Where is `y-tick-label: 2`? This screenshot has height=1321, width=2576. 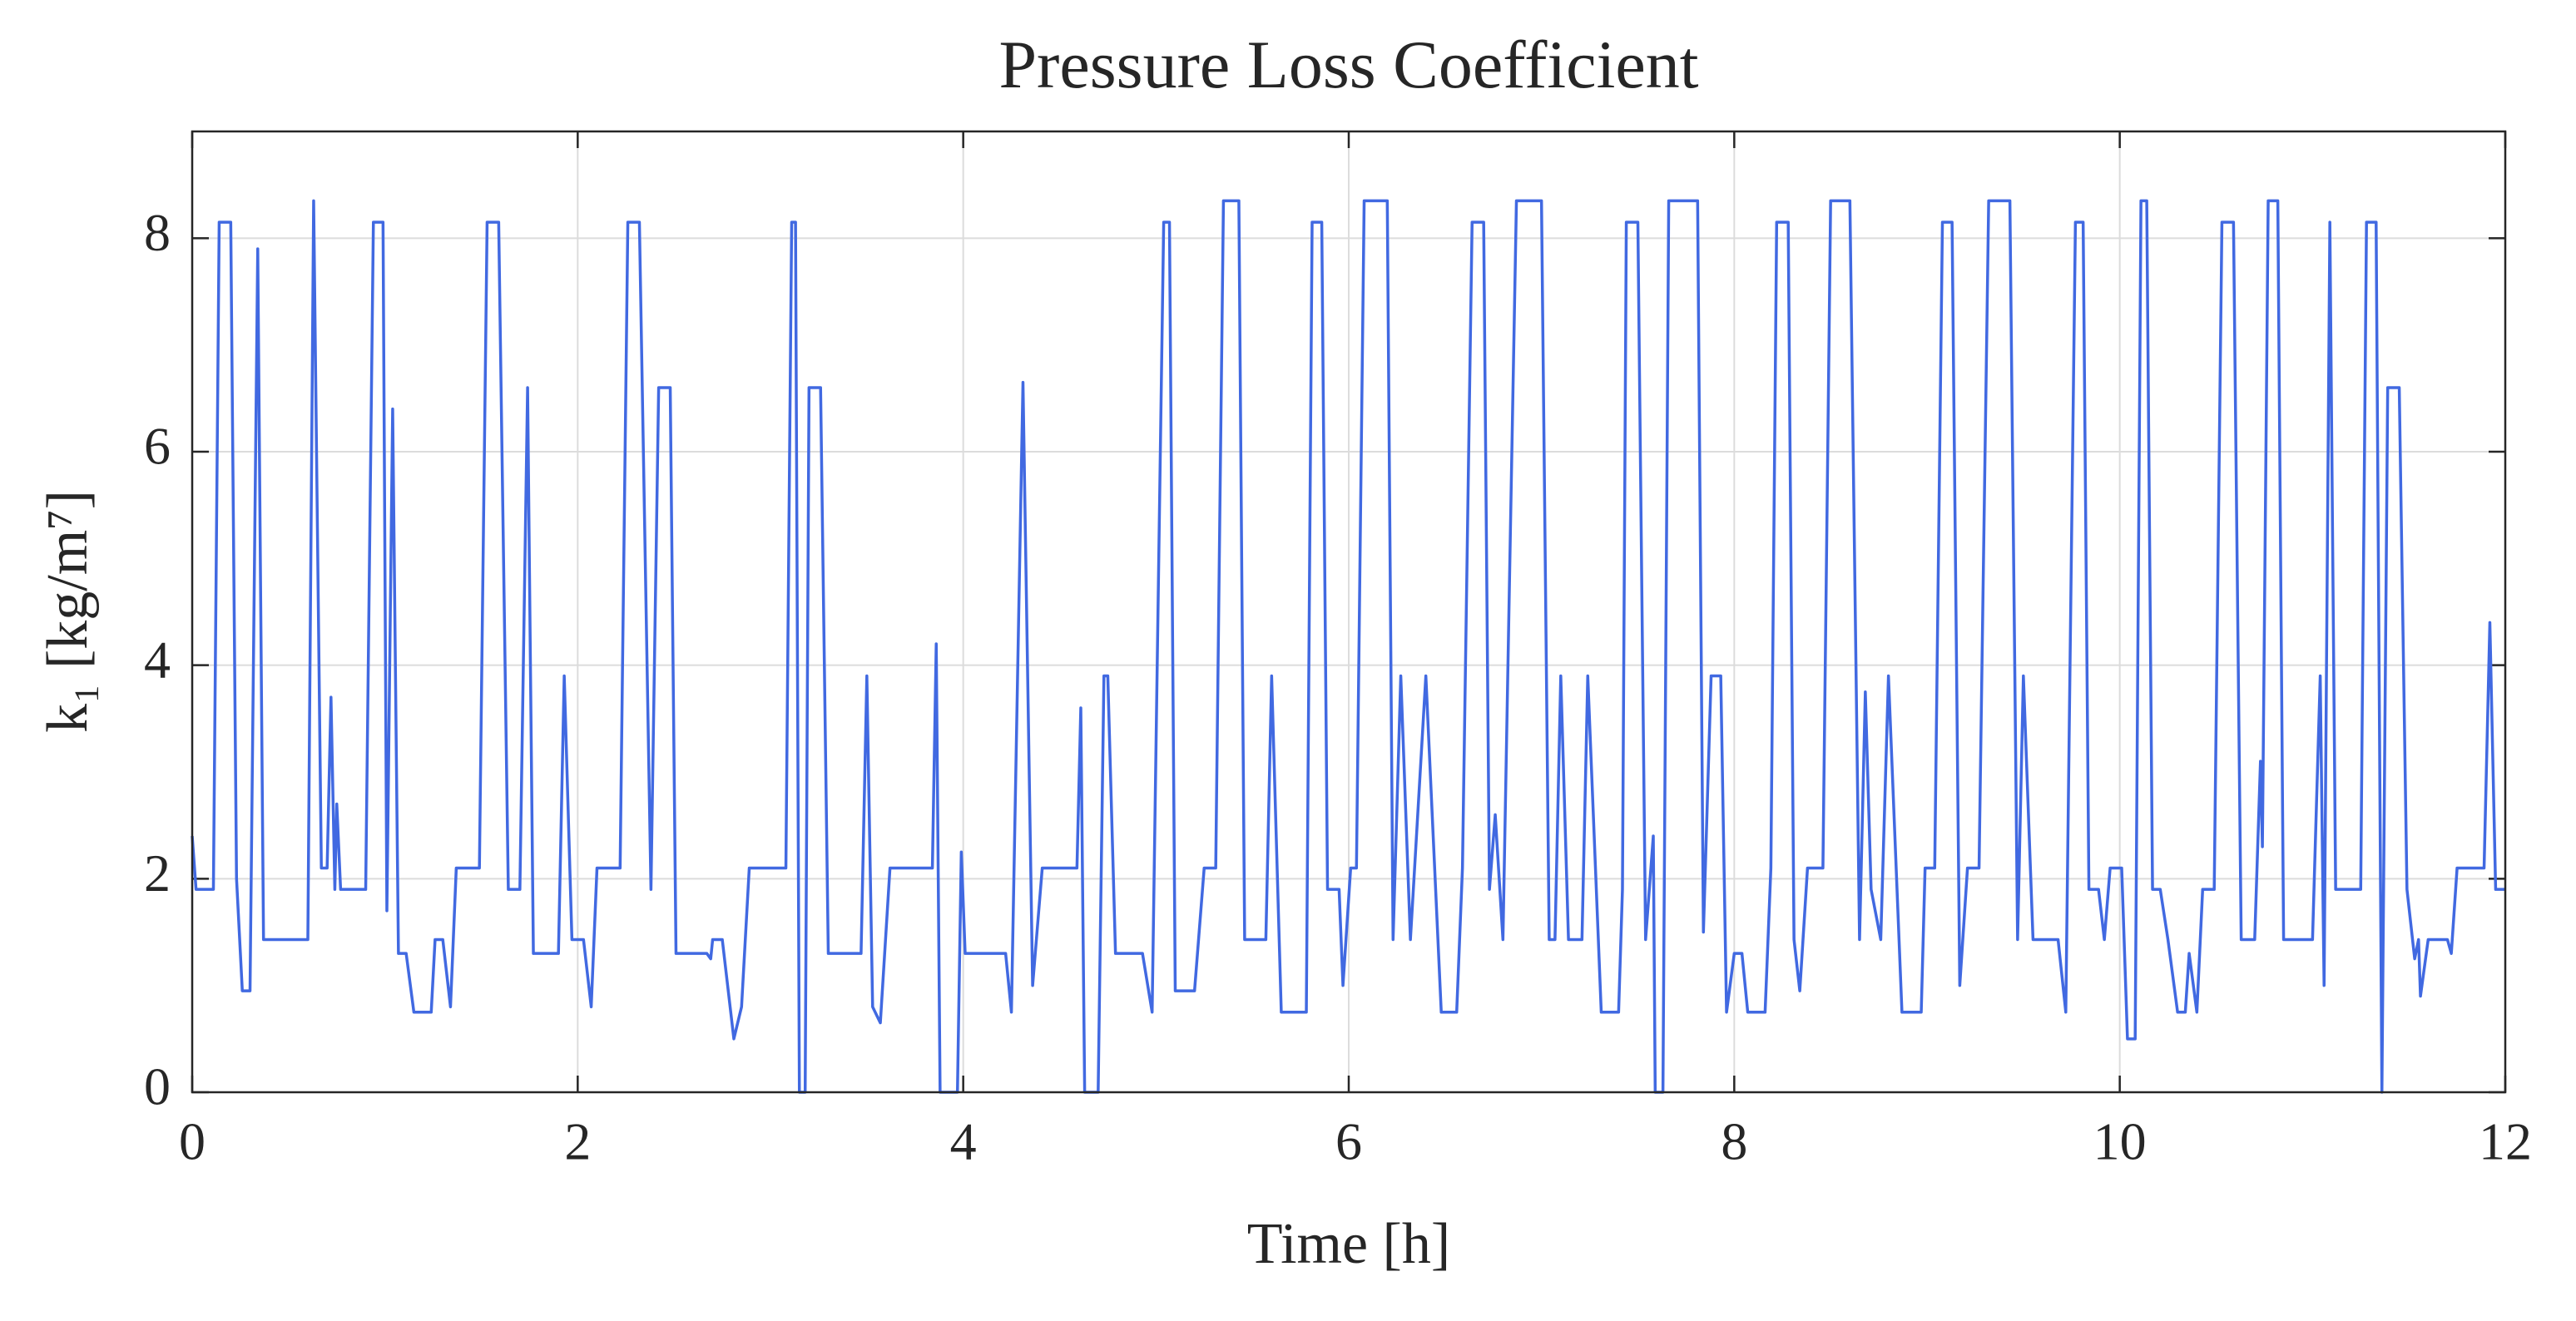 y-tick-label: 2 is located at coordinates (158, 873).